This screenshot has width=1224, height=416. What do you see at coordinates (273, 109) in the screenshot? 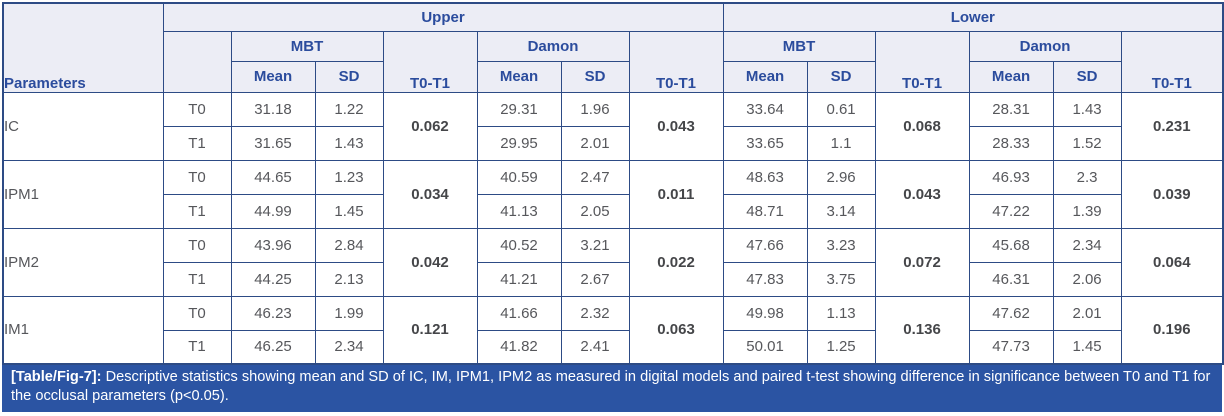
I see `cell-mean: 31.18` at bounding box center [273, 109].